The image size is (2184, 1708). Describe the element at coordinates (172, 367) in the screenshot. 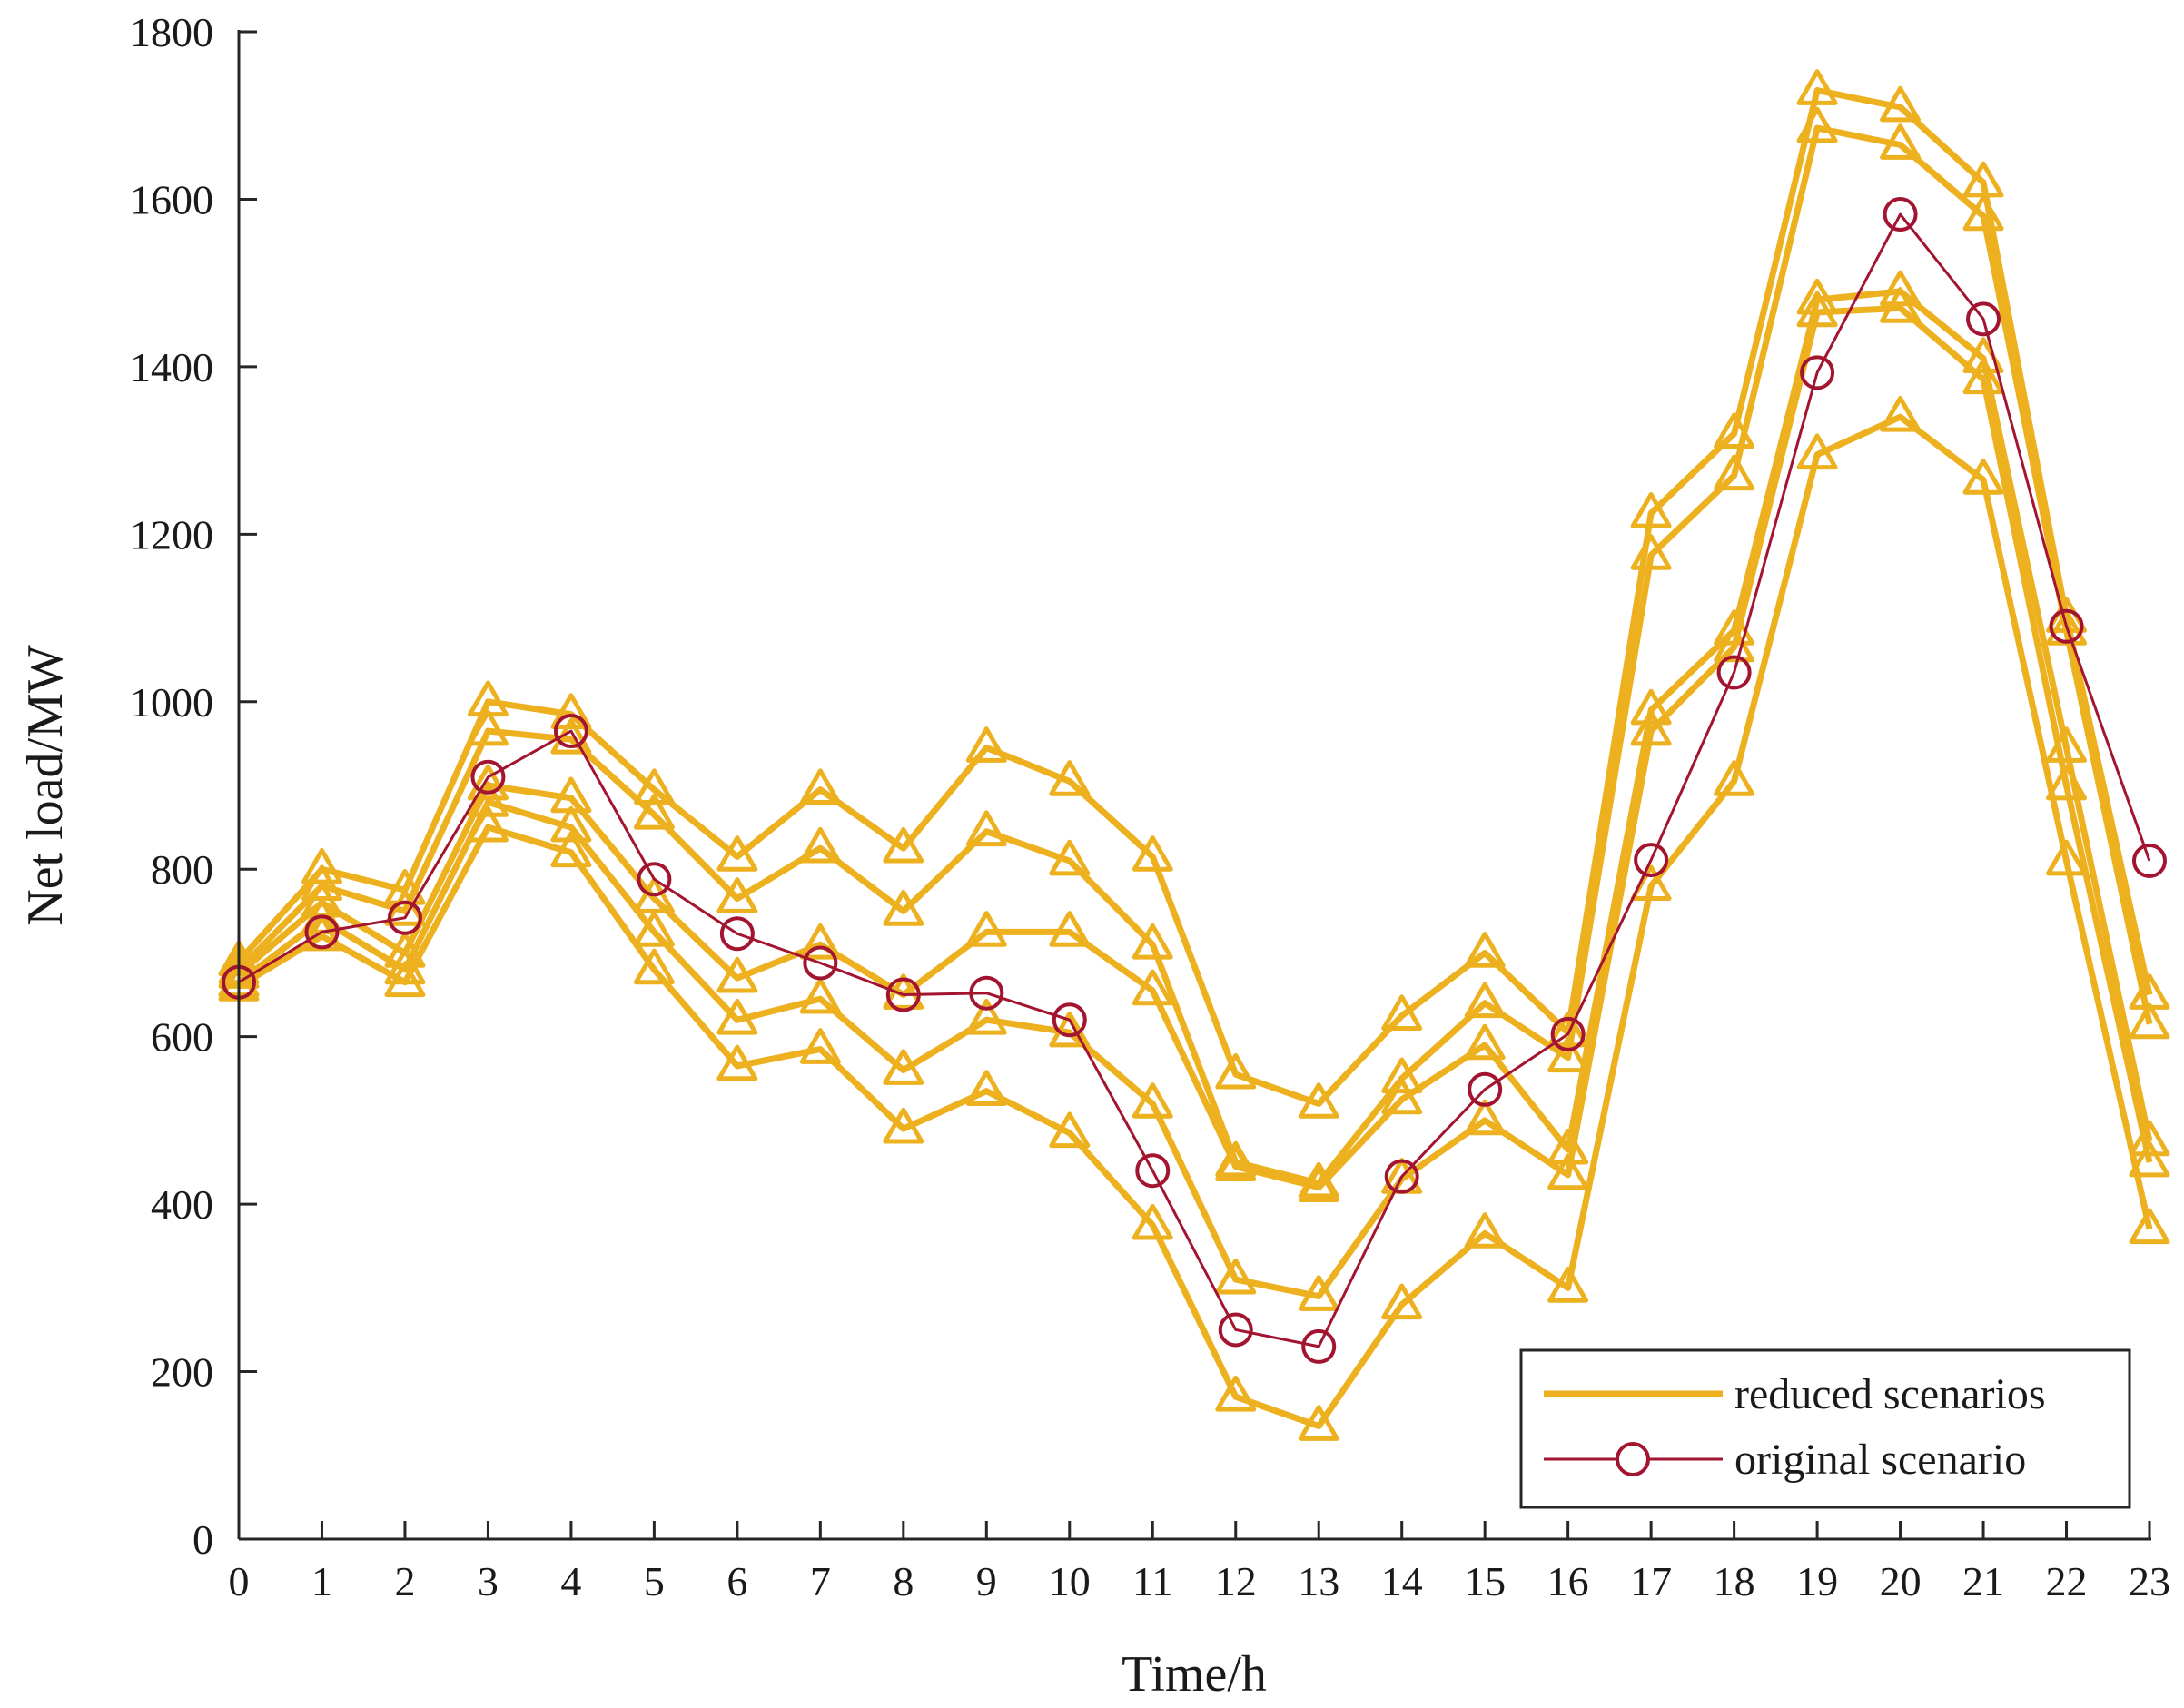

I see `y-tick-label: 1400` at that location.